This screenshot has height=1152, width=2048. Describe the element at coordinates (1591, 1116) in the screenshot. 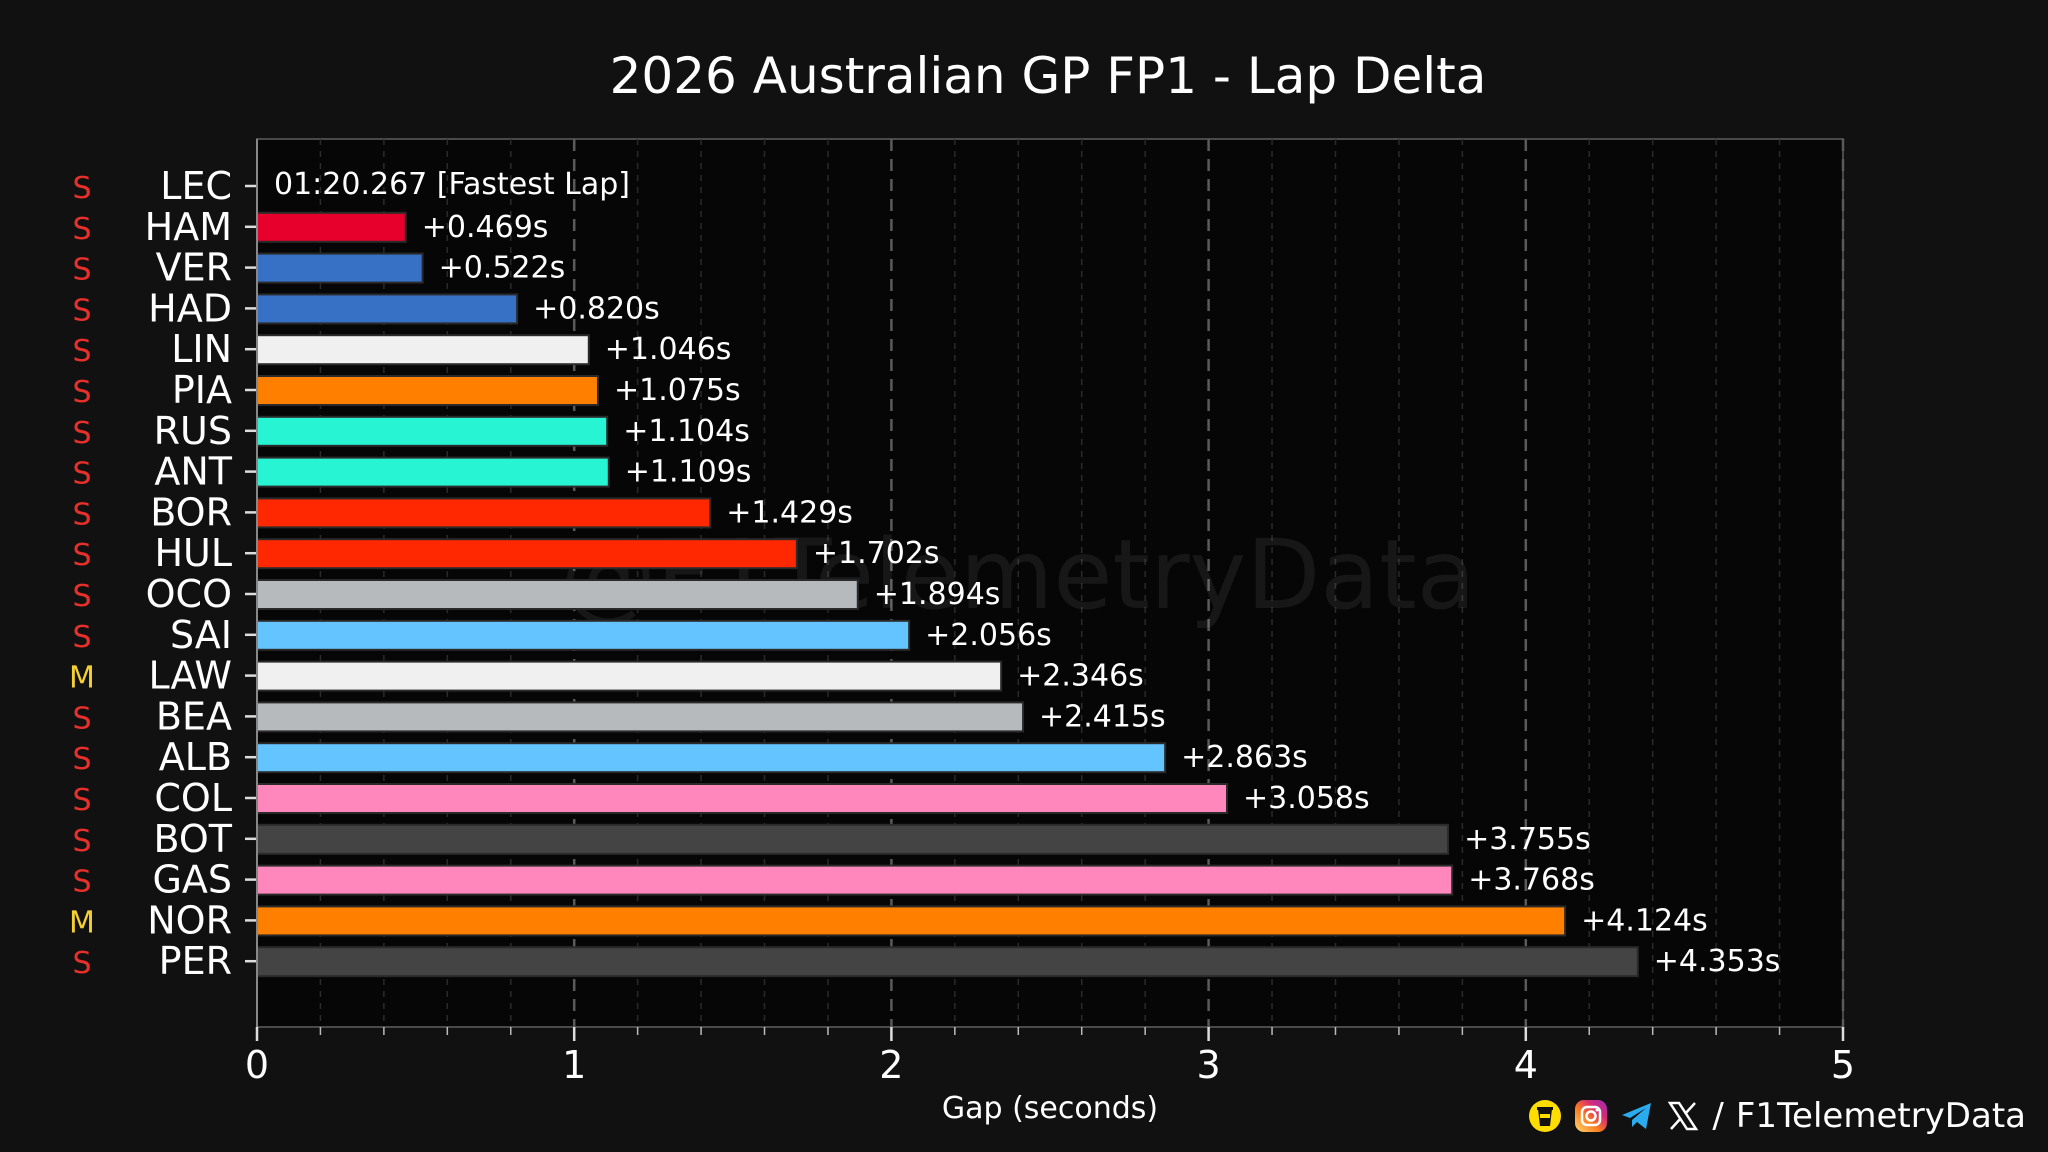

I see `instagram-icon` at that location.